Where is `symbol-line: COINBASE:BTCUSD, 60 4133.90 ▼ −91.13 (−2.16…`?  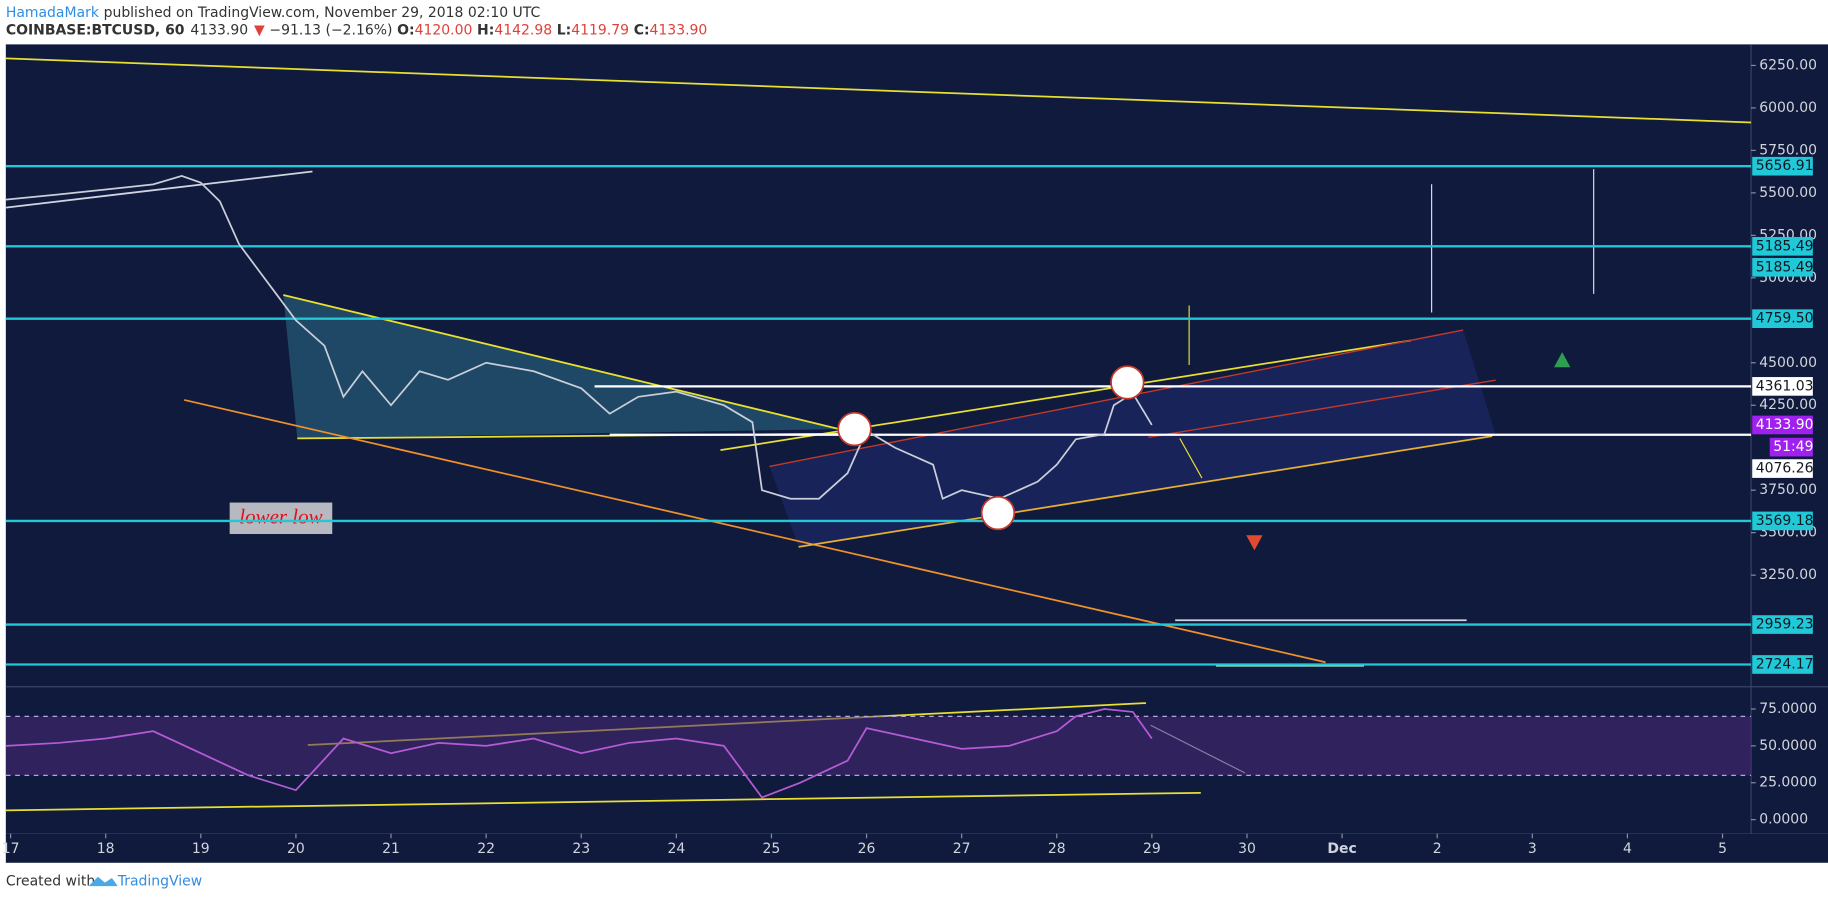
symbol-line: COINBASE:BTCUSD, 60 4133.90 ▼ −91.13 (−2.16… is located at coordinates (356, 30).